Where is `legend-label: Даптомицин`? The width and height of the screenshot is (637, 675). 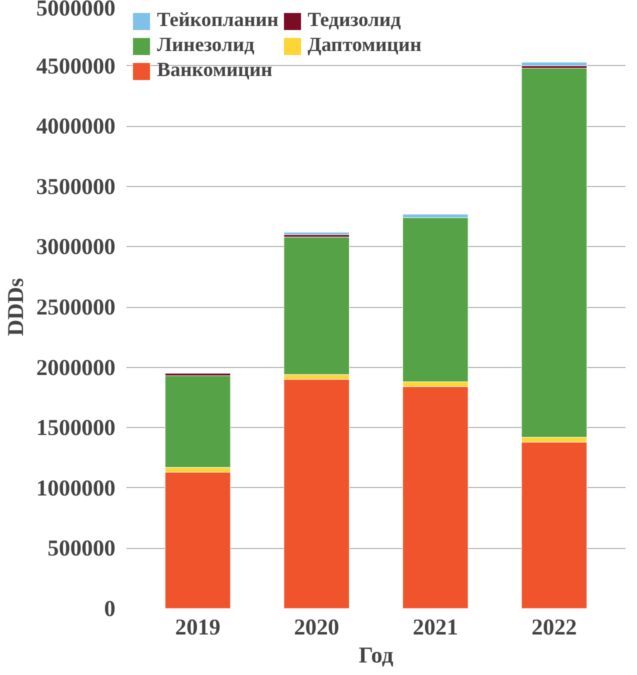 legend-label: Даптомицин is located at coordinates (365, 45).